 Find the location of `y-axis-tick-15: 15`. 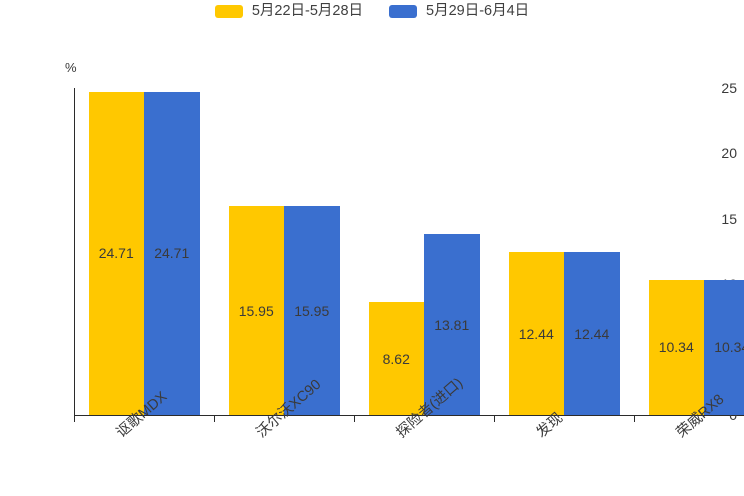

y-axis-tick-15: 15 is located at coordinates (729, 218).